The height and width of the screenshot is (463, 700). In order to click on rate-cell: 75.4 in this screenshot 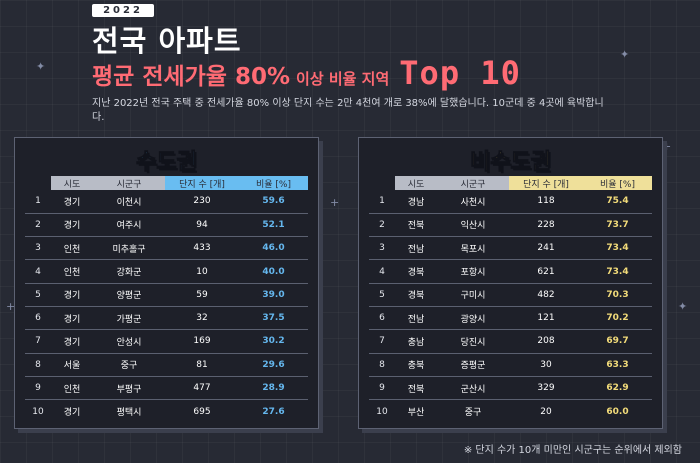, I will do `click(617, 202)`.